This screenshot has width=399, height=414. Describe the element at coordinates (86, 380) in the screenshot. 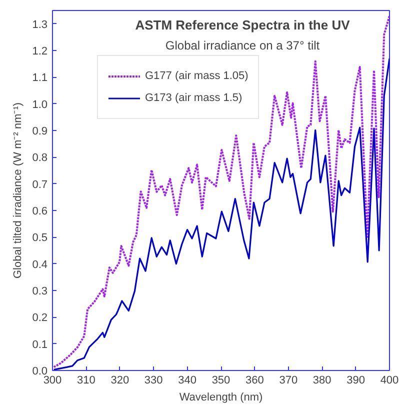

I see `x-tick-label: 310` at that location.